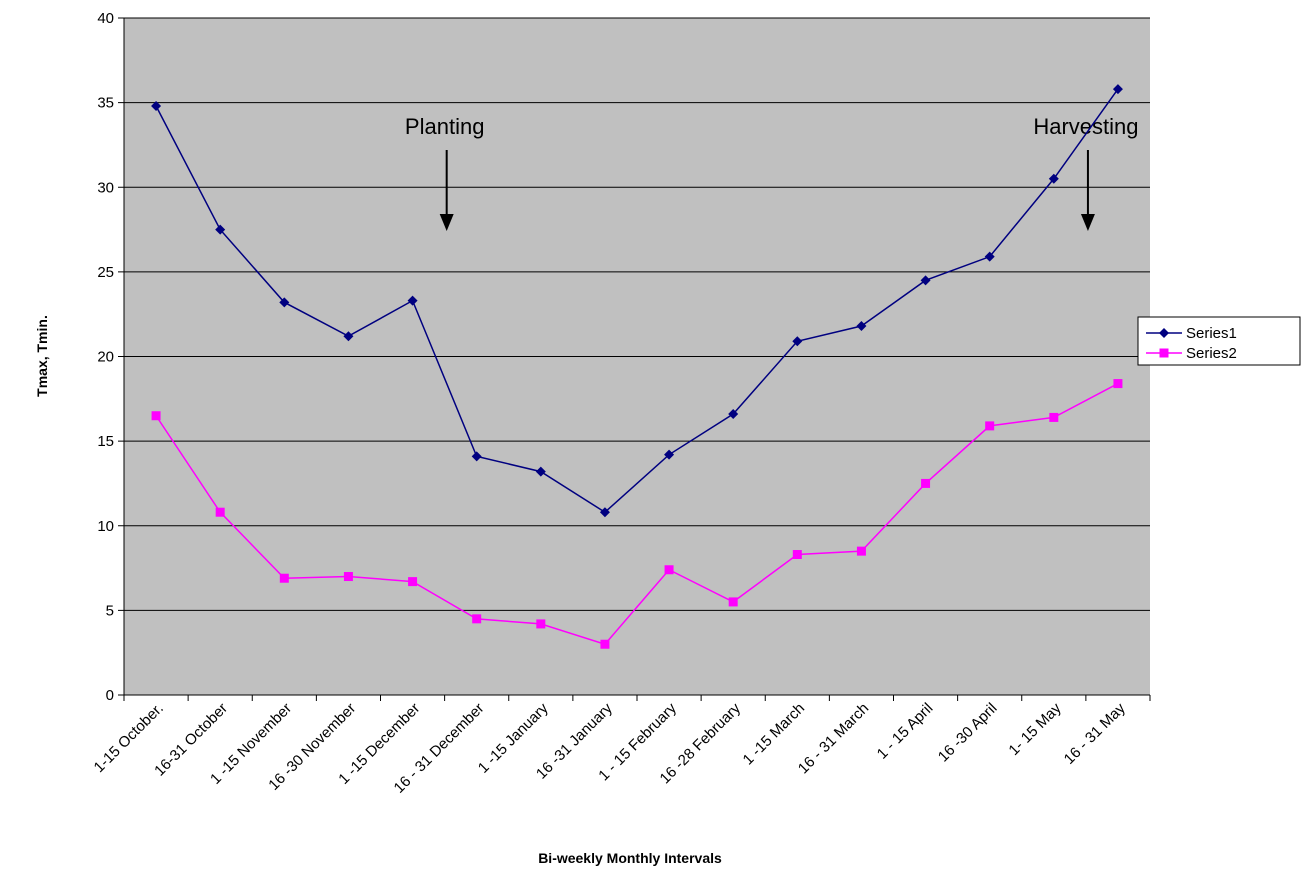 The height and width of the screenshot is (877, 1301). I want to click on x-tick-label: 1 - 15 April, so click(905, 731).